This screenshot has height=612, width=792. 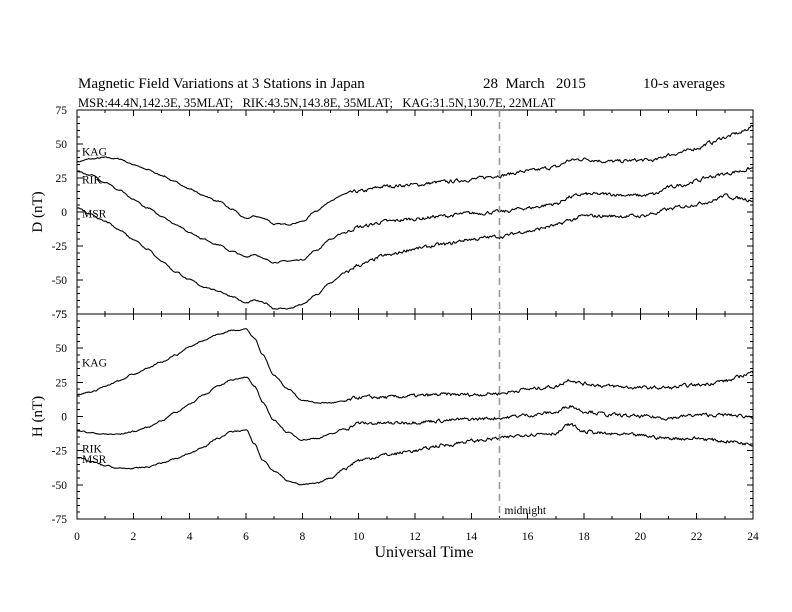 I want to click on chart-averaging-label: 10-s averages, so click(x=684, y=84).